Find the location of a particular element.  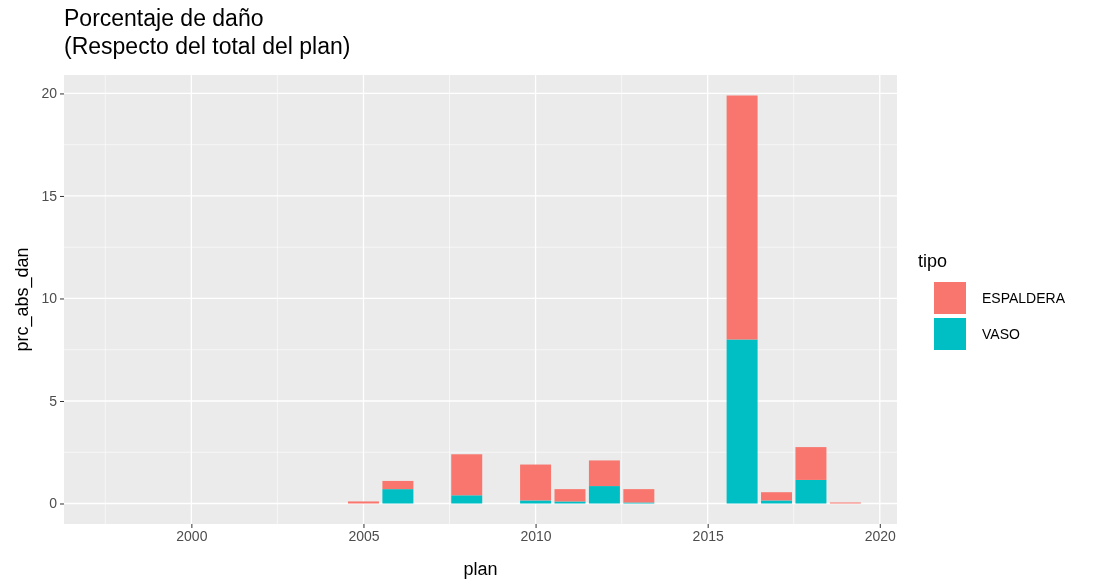

x-axis-title: plan is located at coordinates (480, 569).